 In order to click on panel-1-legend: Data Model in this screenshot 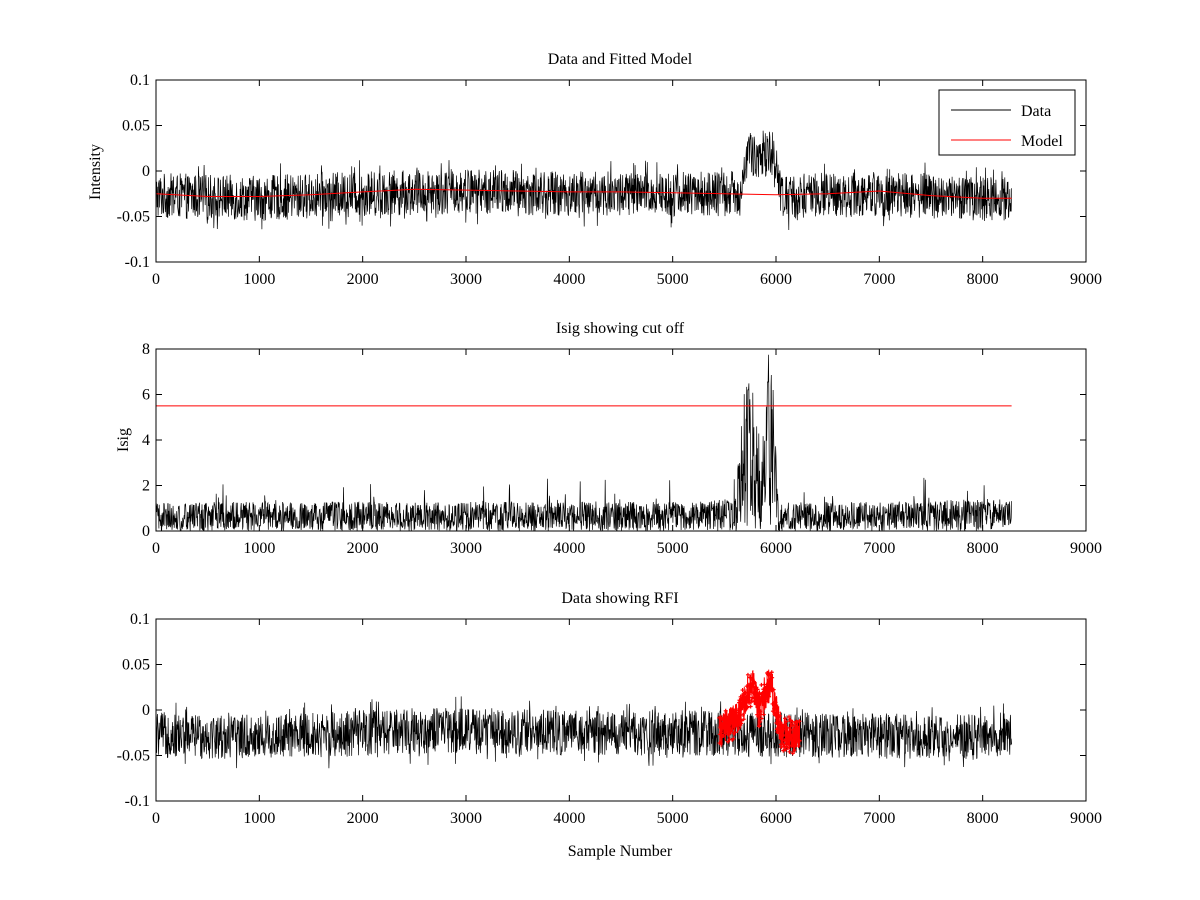, I will do `click(1007, 122)`.